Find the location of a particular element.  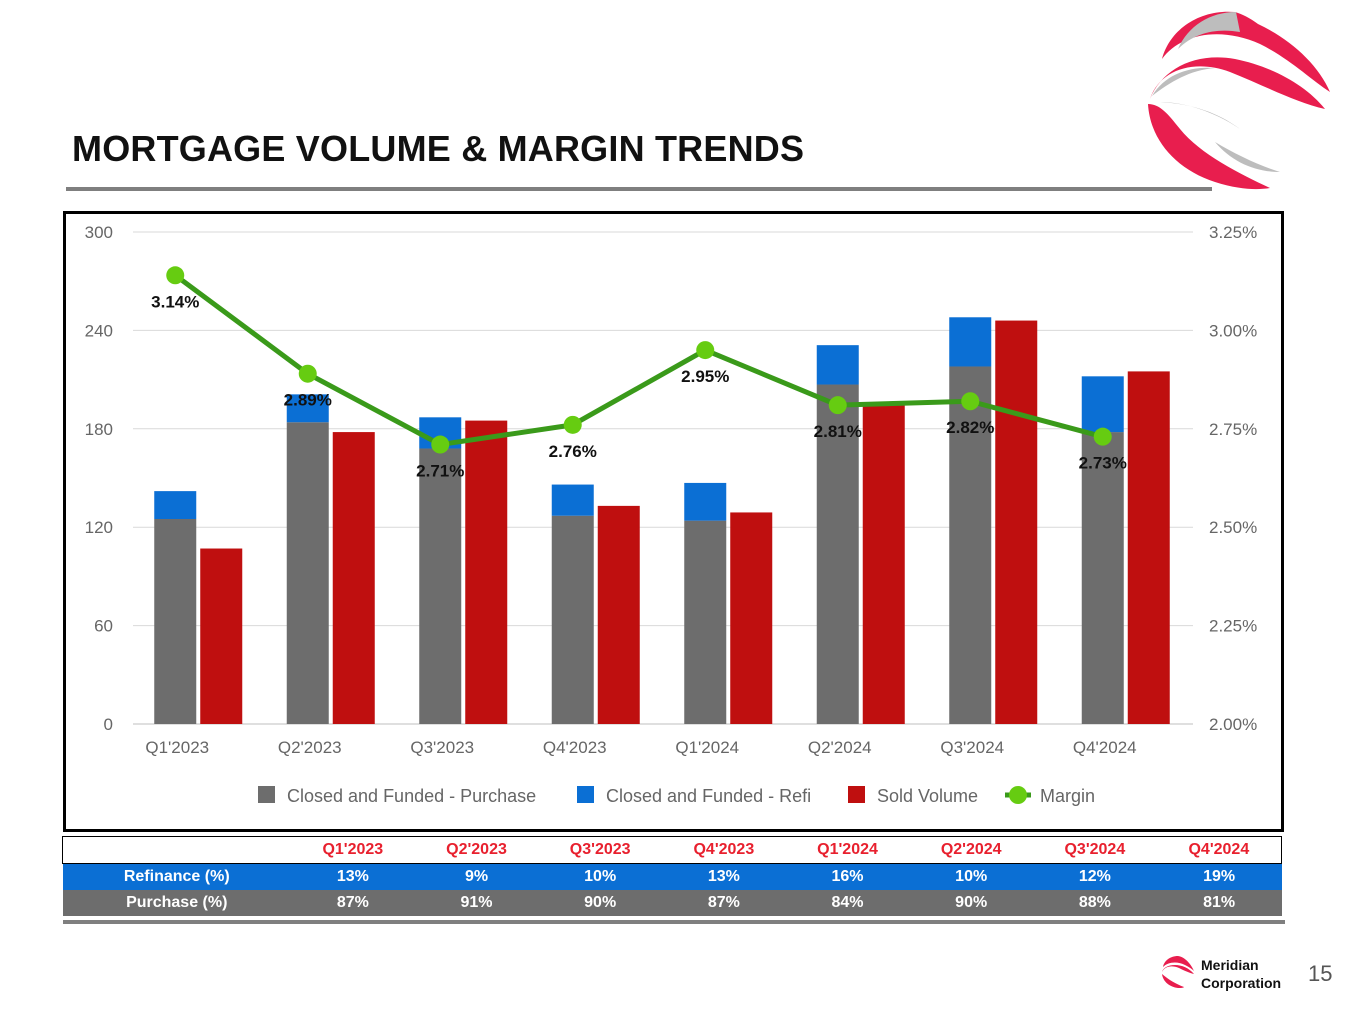

x-tick-label: Q4'2024 is located at coordinates (1105, 747).